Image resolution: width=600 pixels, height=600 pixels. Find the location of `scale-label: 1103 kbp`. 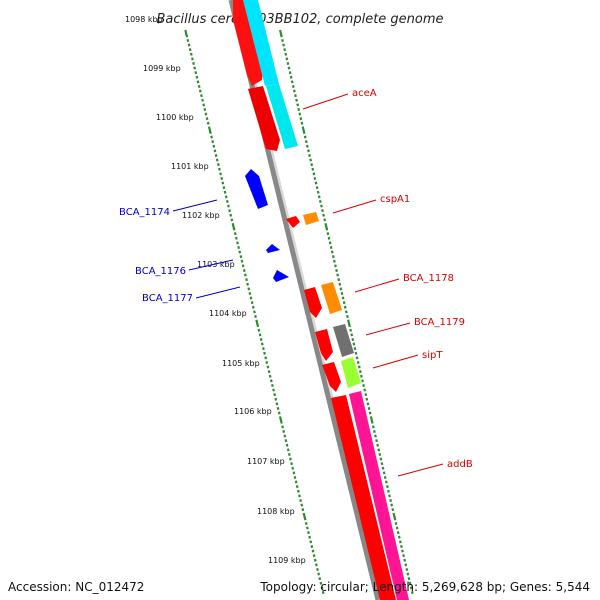

scale-label: 1103 kbp is located at coordinates (216, 264).